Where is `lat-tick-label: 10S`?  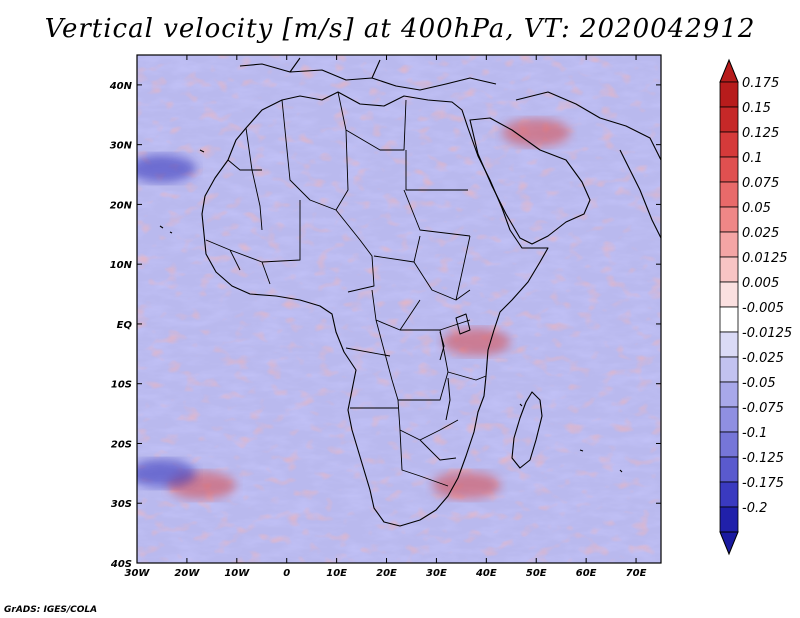
lat-tick-label: 10S is located at coordinates (121, 385).